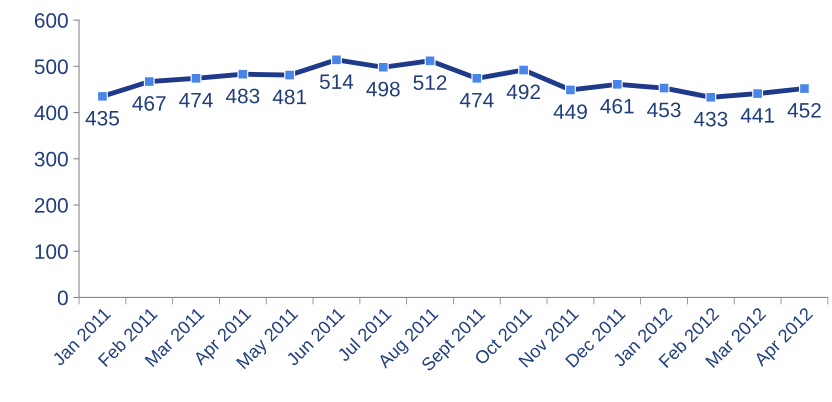 The height and width of the screenshot is (402, 832). What do you see at coordinates (617, 106) in the screenshot?
I see `data-label: 461` at bounding box center [617, 106].